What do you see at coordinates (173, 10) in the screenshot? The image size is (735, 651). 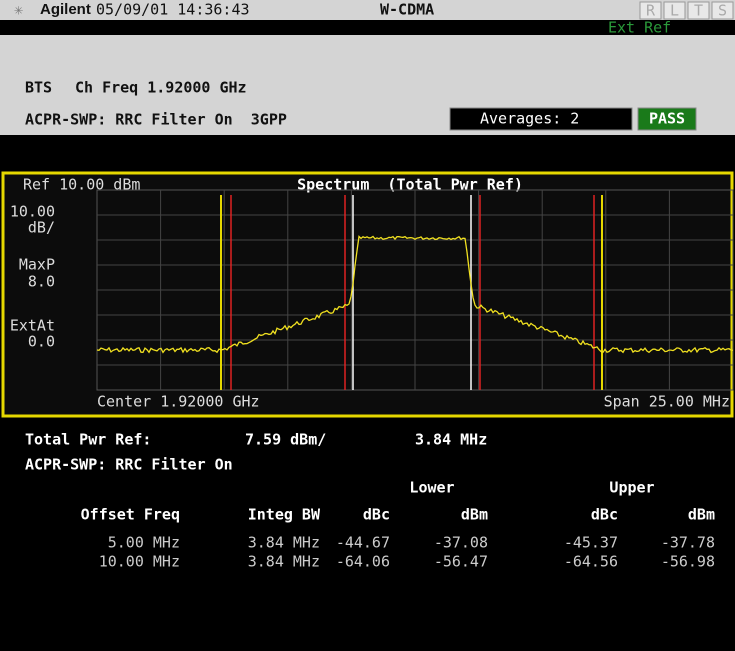 I see `datetime: 05/09/01 14:36:43` at bounding box center [173, 10].